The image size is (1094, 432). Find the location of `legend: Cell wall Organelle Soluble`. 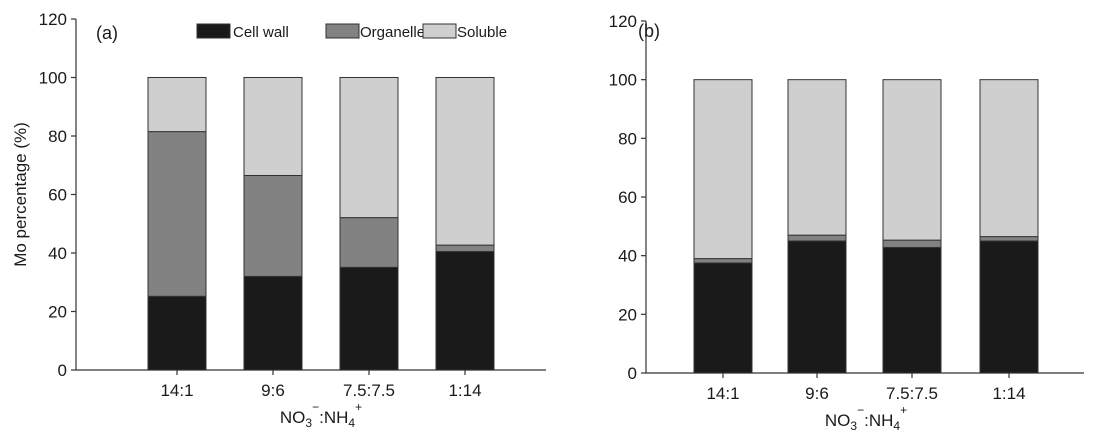

legend: Cell wall Organelle Soluble is located at coordinates (351, 32).